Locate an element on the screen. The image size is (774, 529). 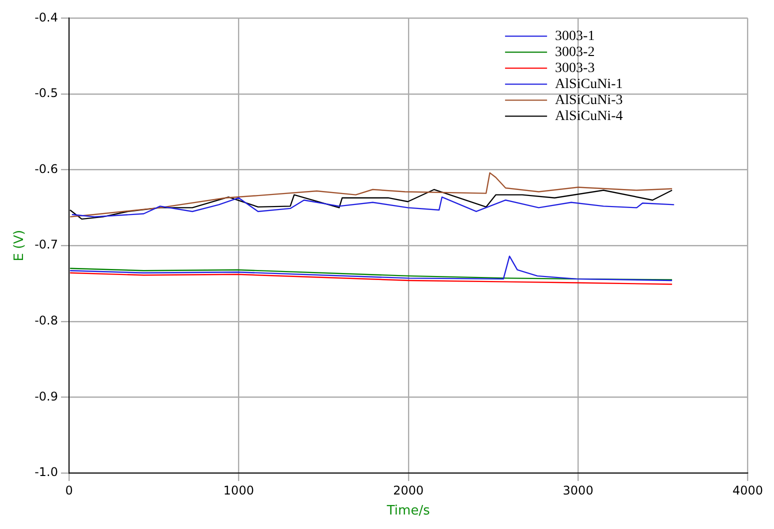
legend-label: 3003-2 is located at coordinates (575, 52).